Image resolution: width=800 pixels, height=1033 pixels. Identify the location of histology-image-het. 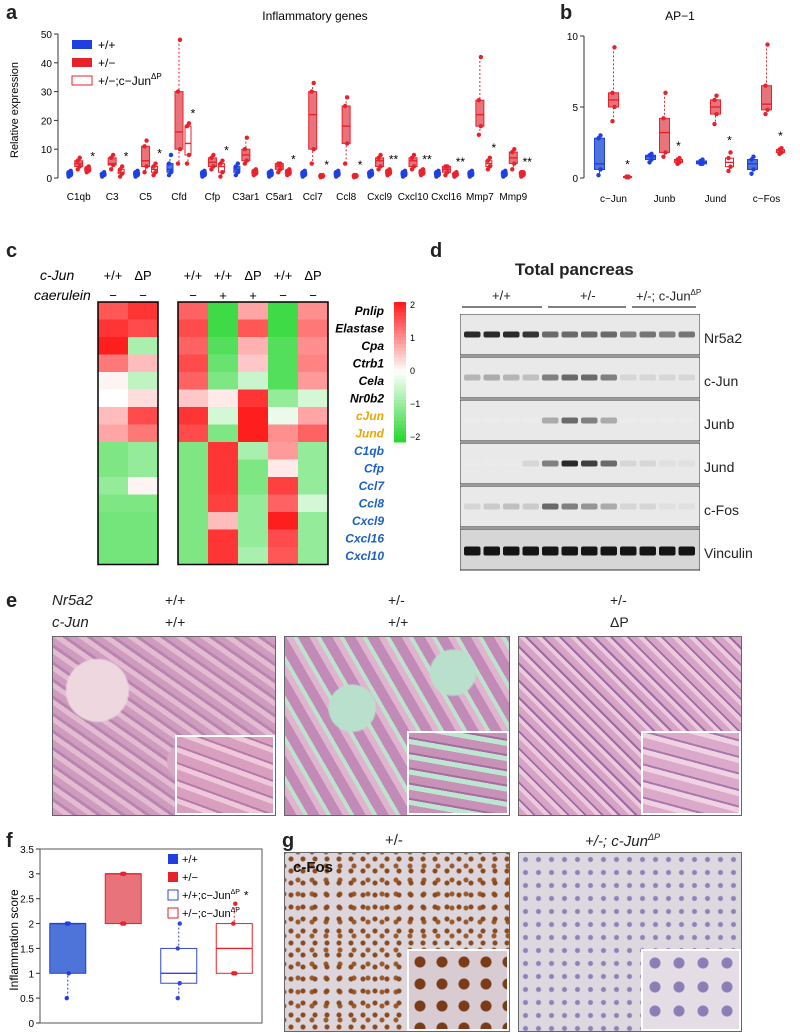
(397, 726).